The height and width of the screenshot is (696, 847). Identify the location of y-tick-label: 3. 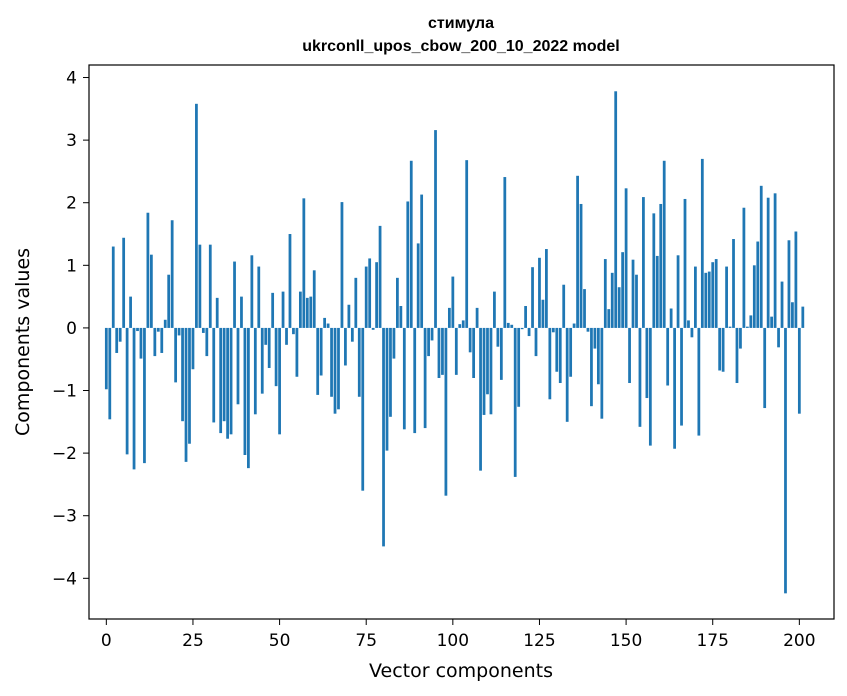
(71, 141).